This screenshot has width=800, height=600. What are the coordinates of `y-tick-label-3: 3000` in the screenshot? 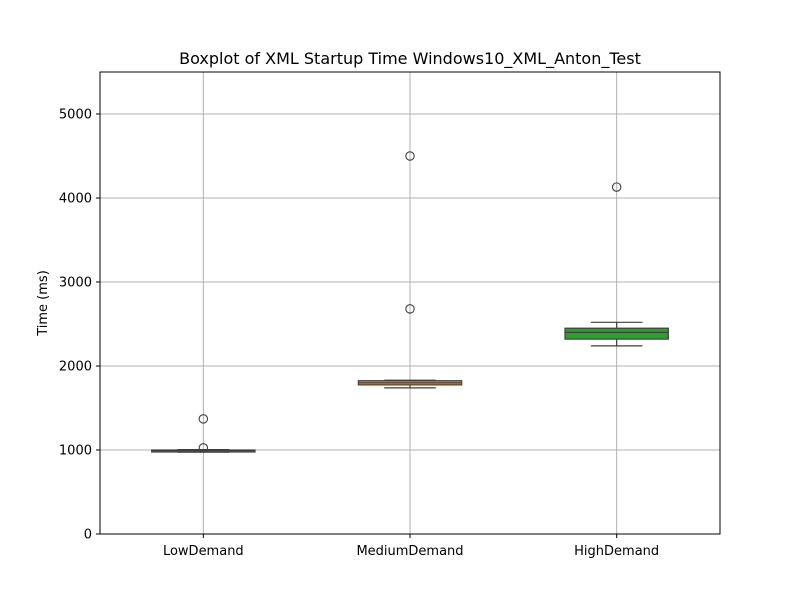 It's located at (75, 283).